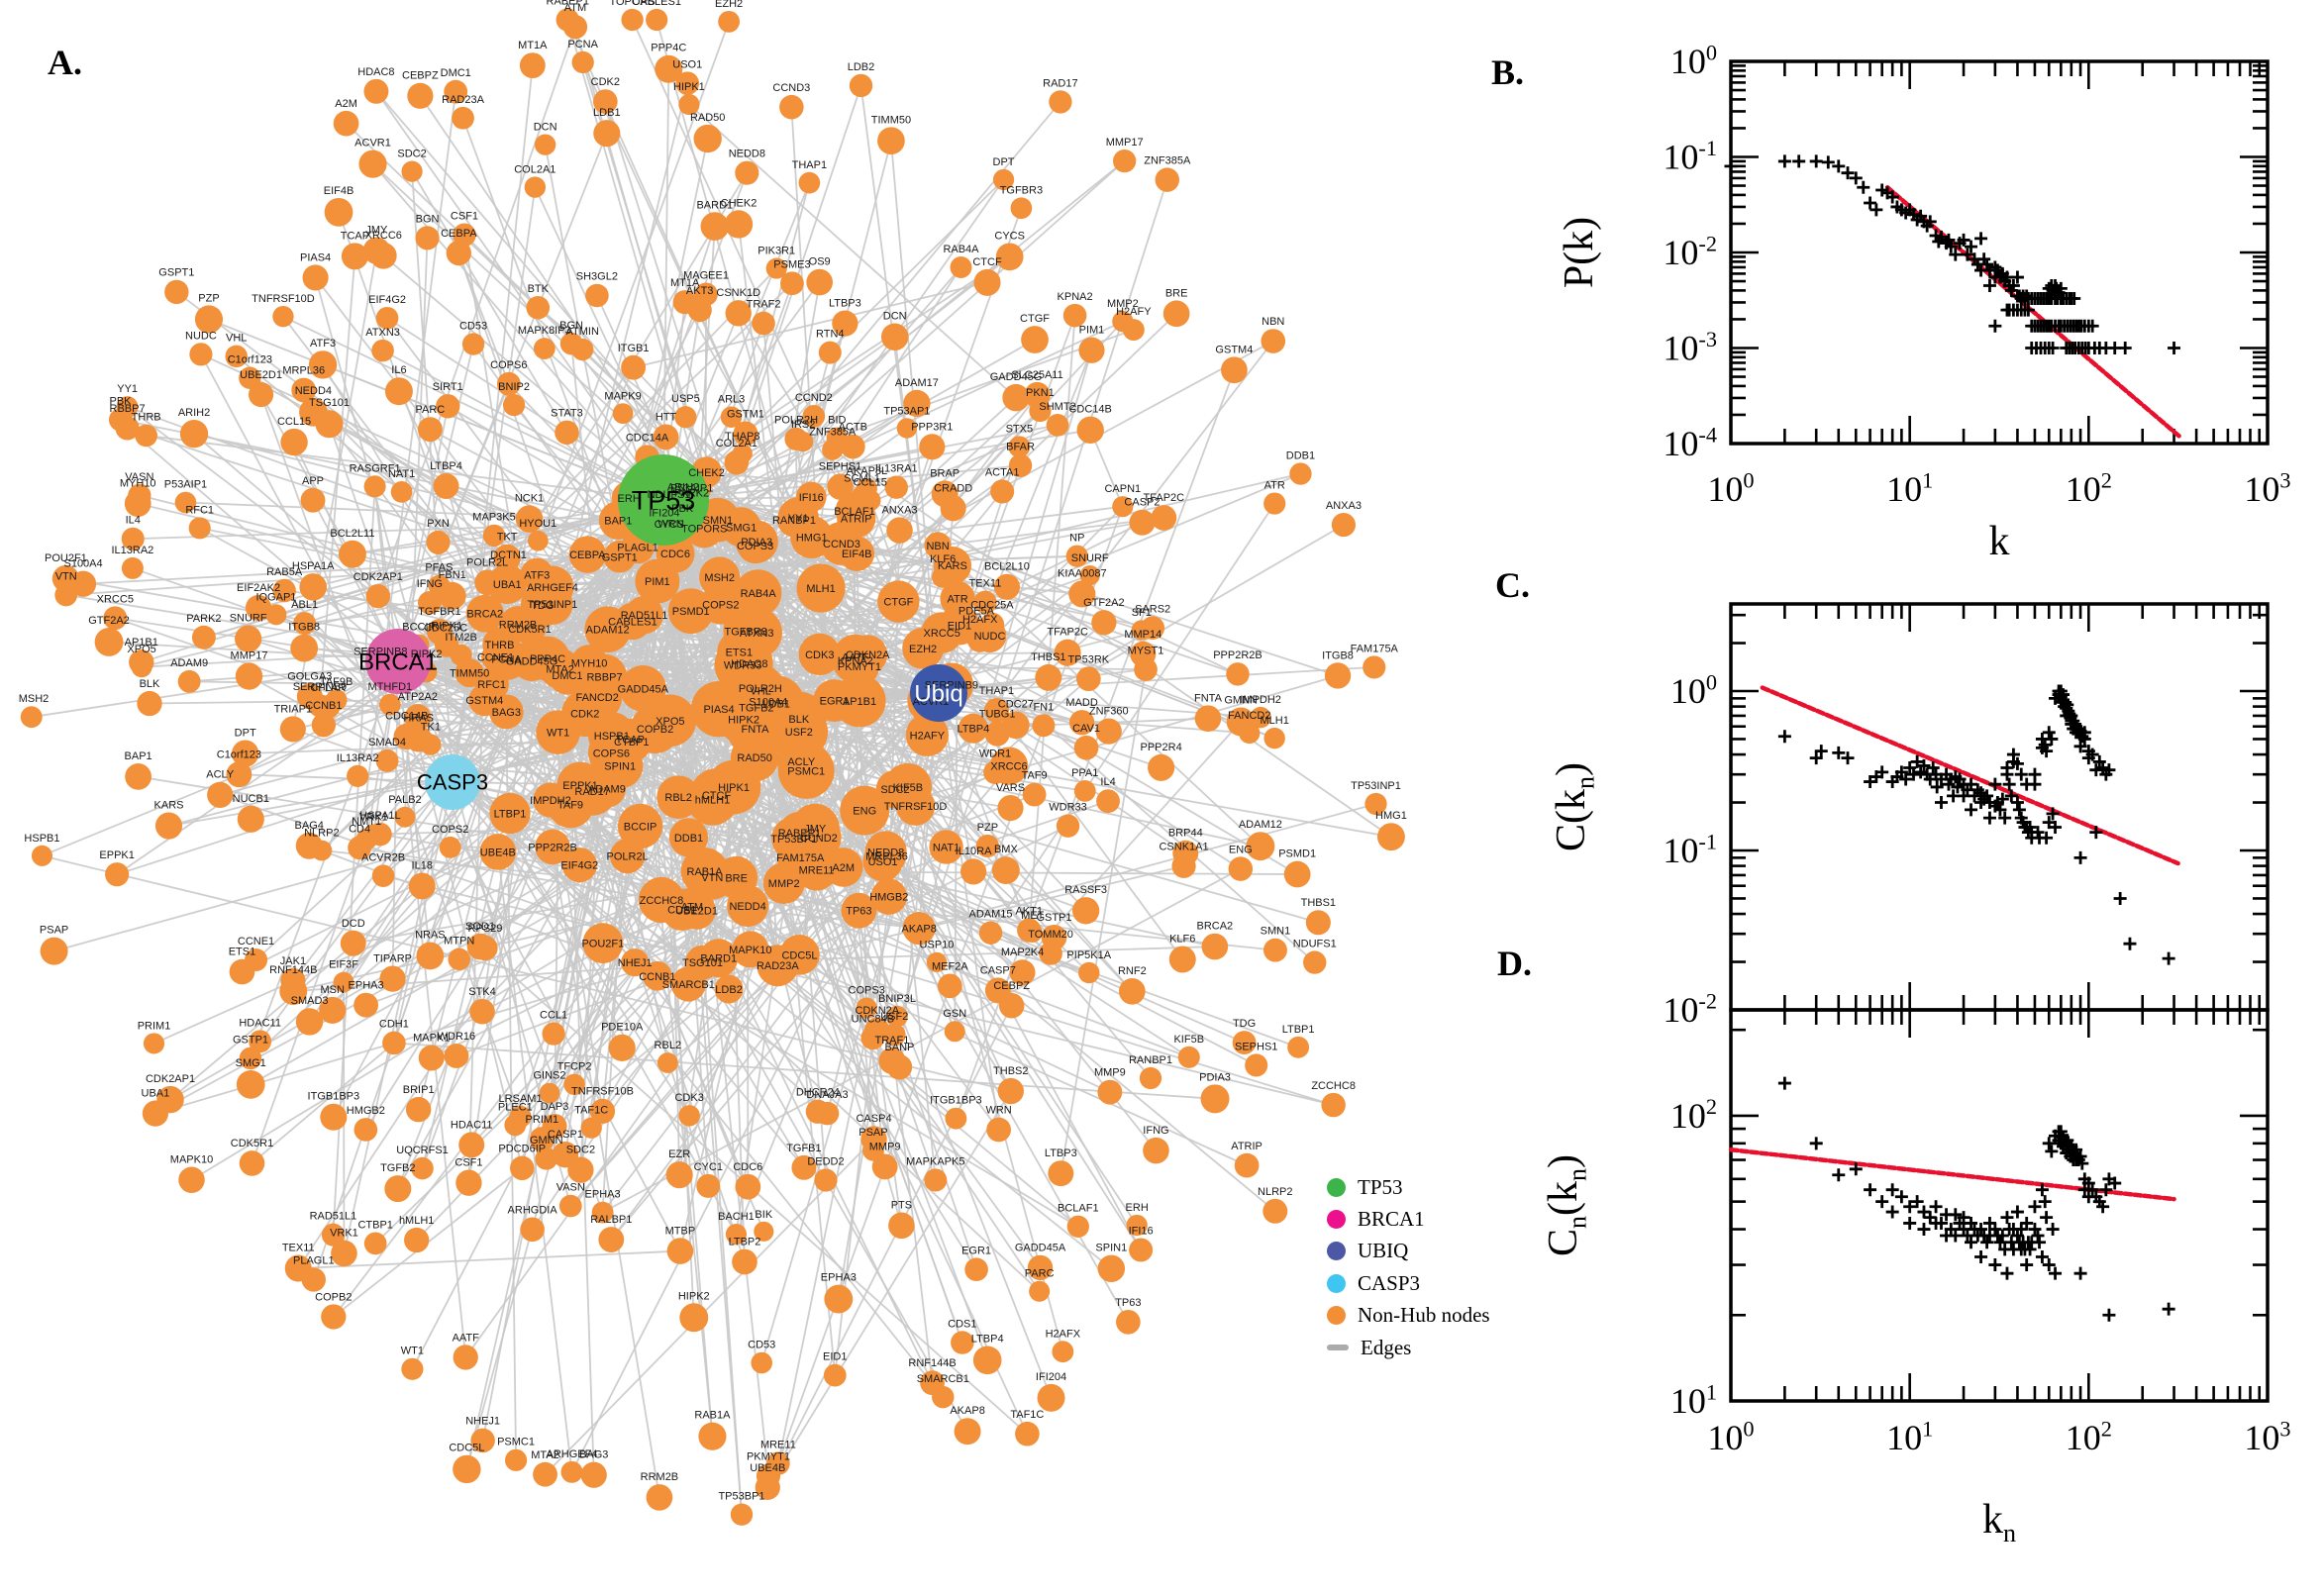  Describe the element at coordinates (694, 1296) in the screenshot. I see `node-label: HIPK2` at that location.